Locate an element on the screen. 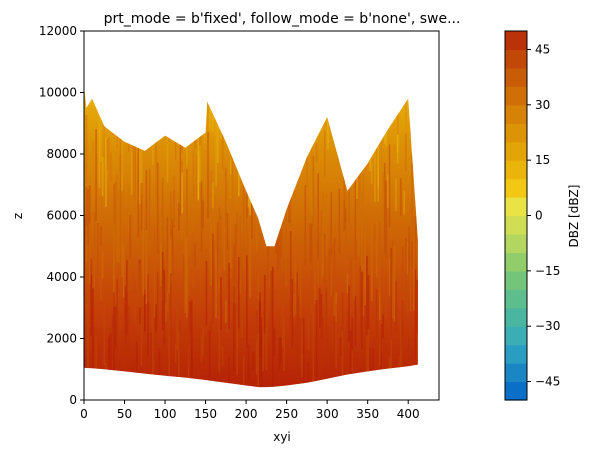 Image resolution: width=592 pixels, height=453 pixels. y-axis-label: z is located at coordinates (18, 216).